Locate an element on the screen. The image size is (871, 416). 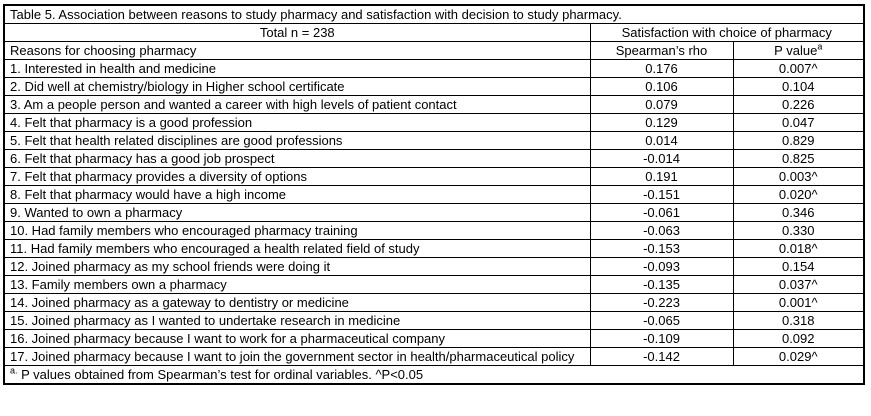
rho-cell: 0.176 is located at coordinates (661, 68).